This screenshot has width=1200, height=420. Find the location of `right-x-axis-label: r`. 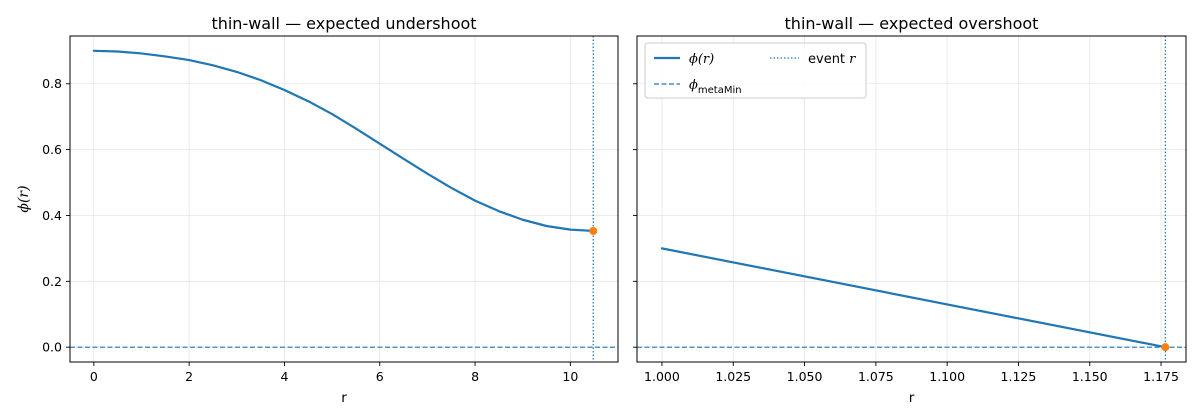

right-x-axis-label: r is located at coordinates (912, 398).